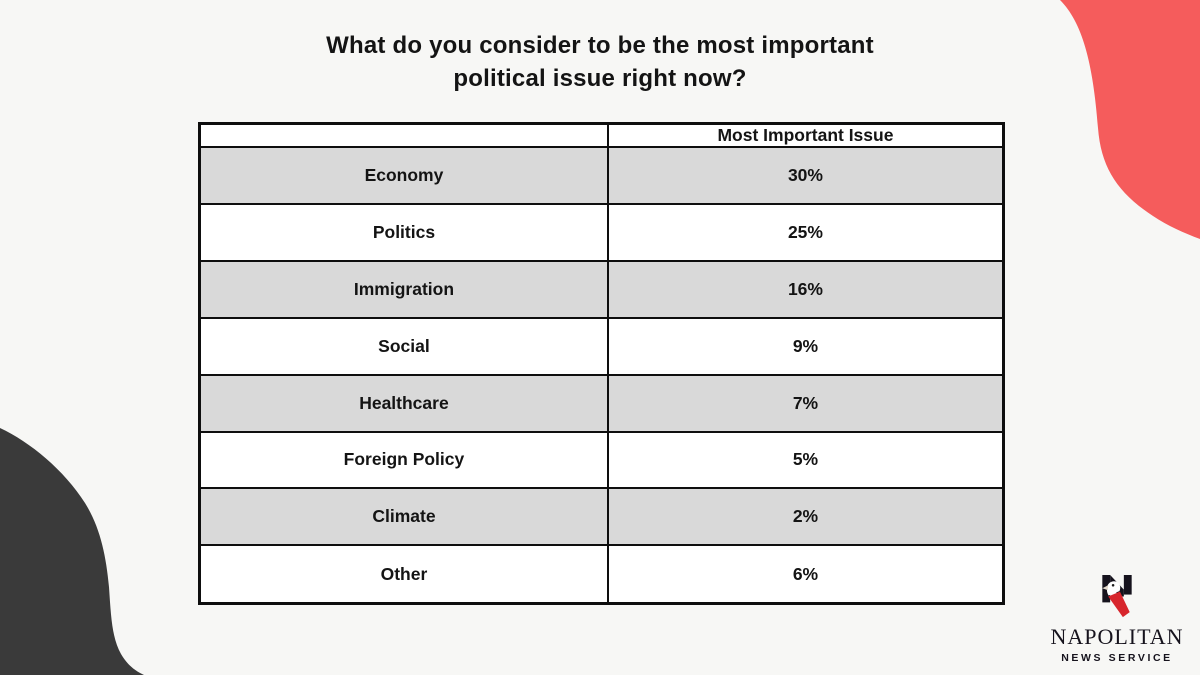 The height and width of the screenshot is (675, 1200). Describe the element at coordinates (403, 135) in the screenshot. I see `header-empty-cell` at that location.